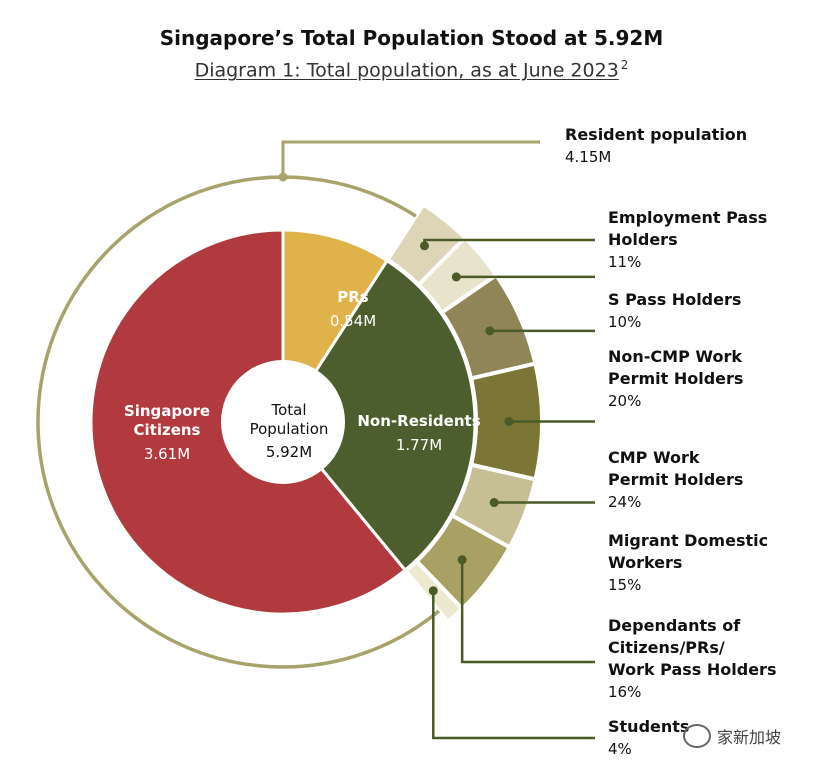 The image size is (823, 772). What do you see at coordinates (624, 262) in the screenshot?
I see `outer-percent-1: 11%` at bounding box center [624, 262].